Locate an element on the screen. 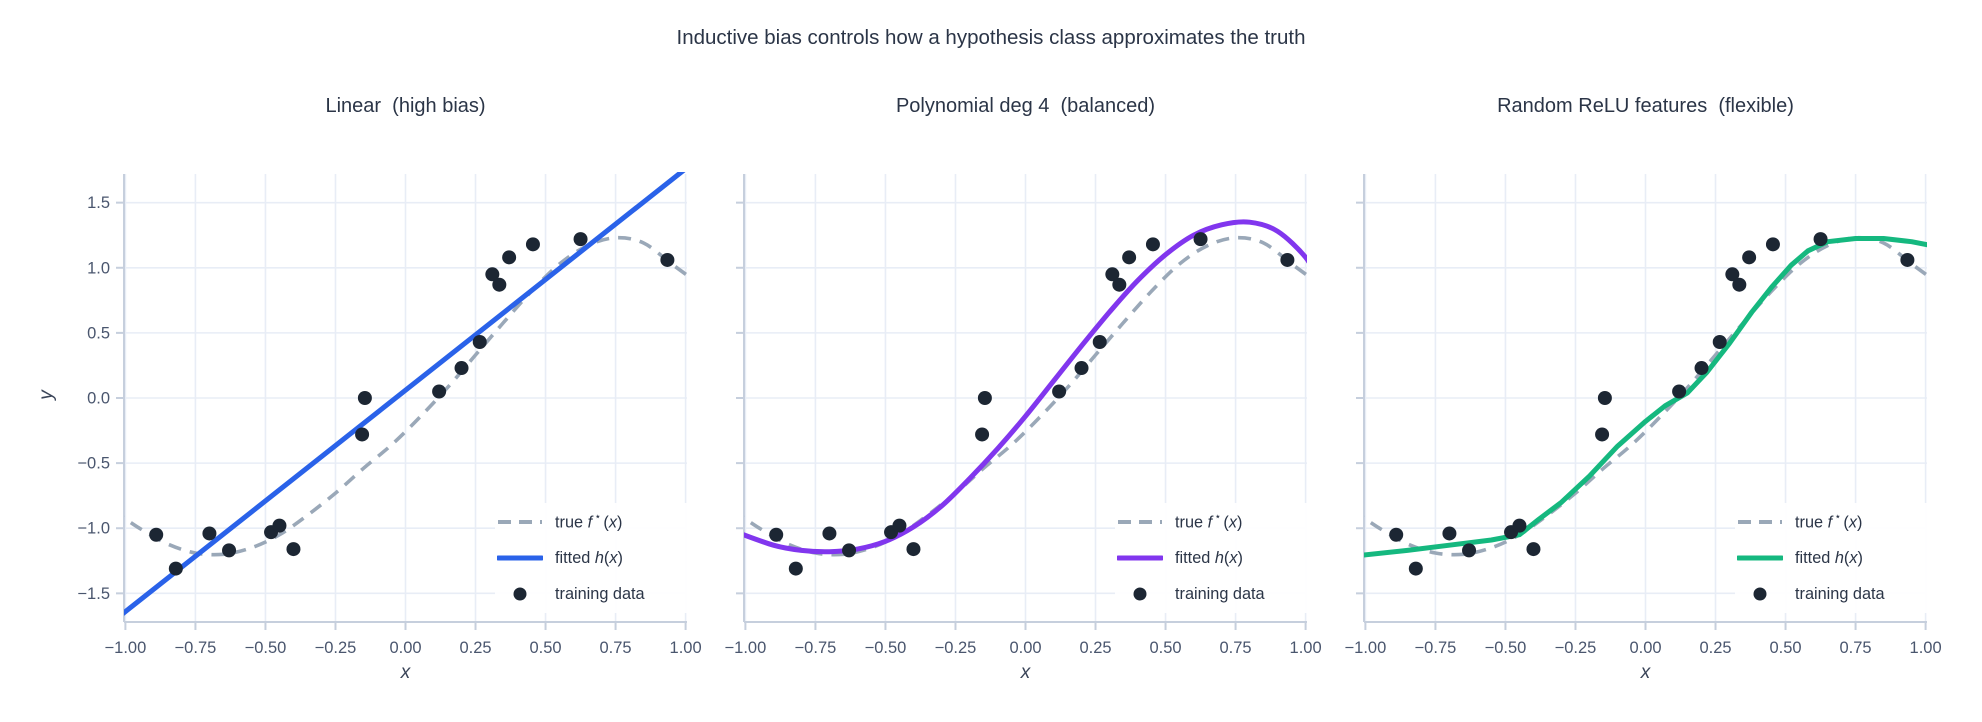 The height and width of the screenshot is (722, 1982). legend-label-training-data: training data is located at coordinates (1840, 593).